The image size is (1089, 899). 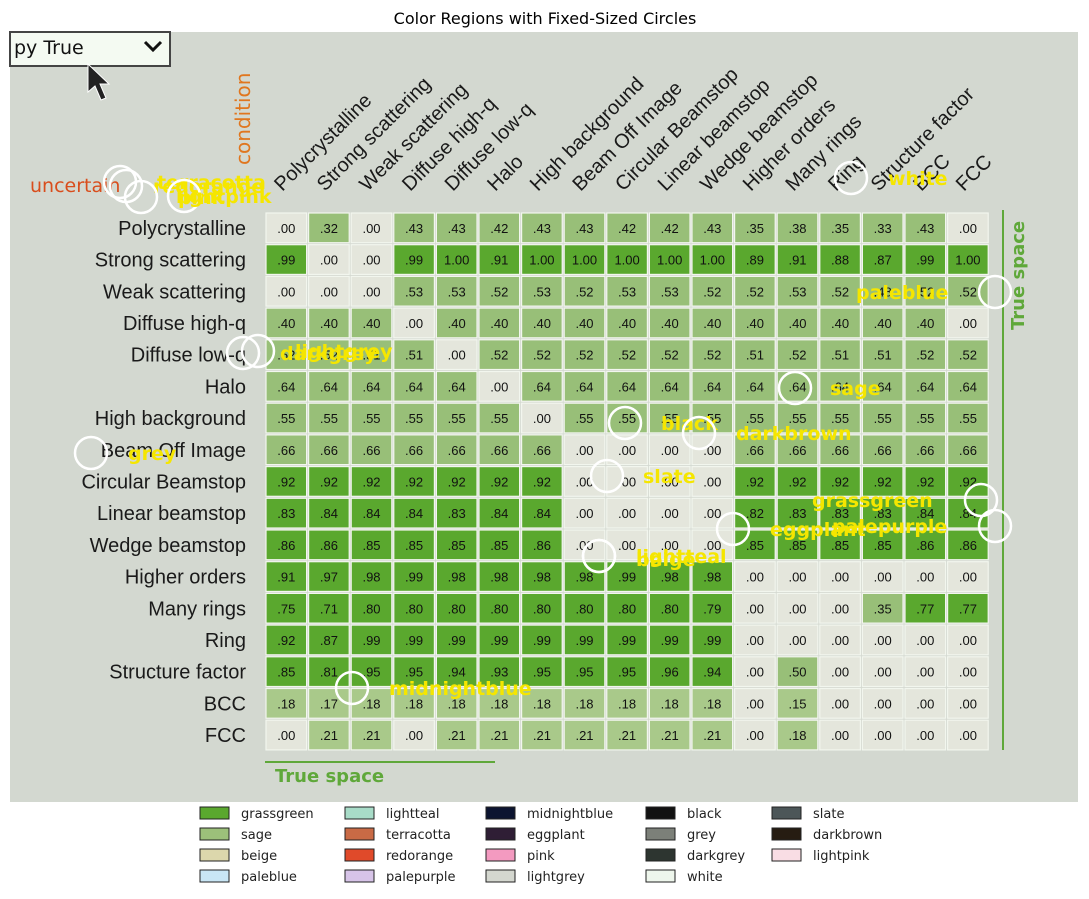 What do you see at coordinates (669, 477) in the screenshot?
I see `annotation-label: slate` at bounding box center [669, 477].